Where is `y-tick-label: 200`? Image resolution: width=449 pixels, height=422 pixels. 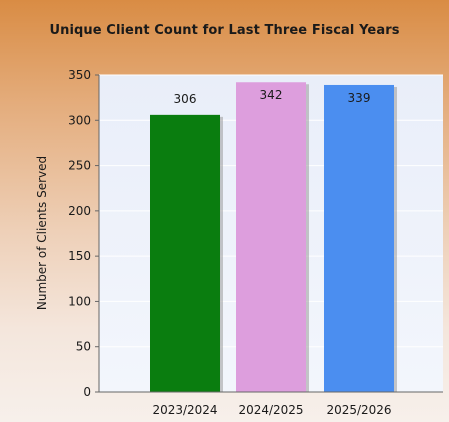
y-tick-label: 200 is located at coordinates (79, 211).